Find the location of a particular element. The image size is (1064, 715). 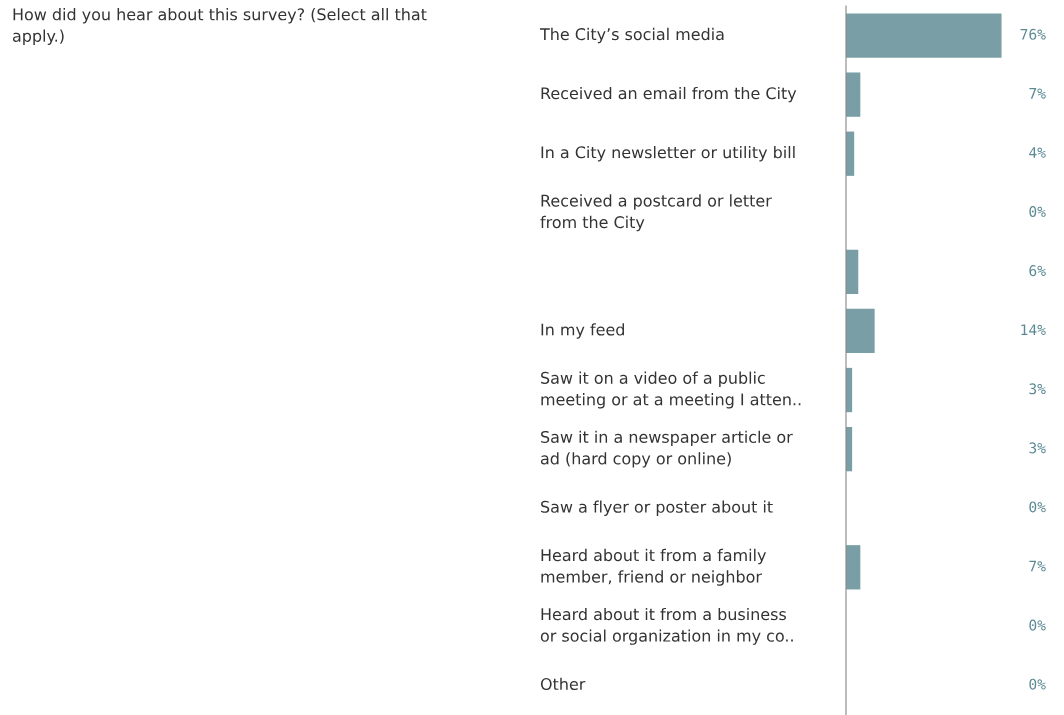

data-label: 76% is located at coordinates (1033, 34).